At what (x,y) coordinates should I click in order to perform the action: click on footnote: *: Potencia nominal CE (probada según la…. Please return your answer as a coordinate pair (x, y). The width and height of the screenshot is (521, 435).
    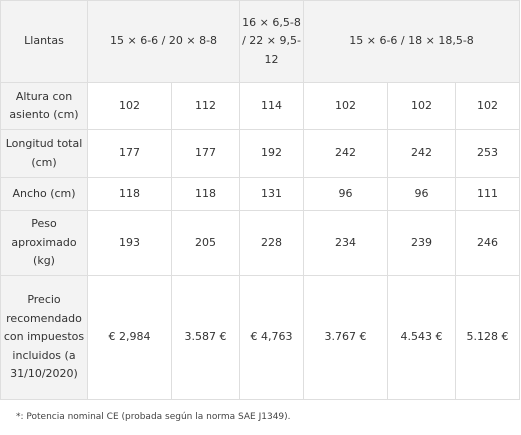
    Looking at the image, I should click on (153, 417).